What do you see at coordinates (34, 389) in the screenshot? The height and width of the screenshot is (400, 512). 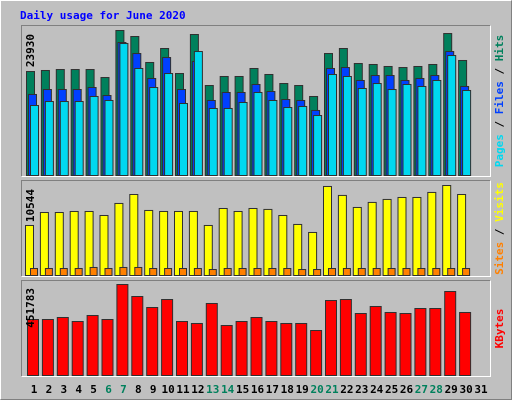 I see `x-tick-label: 1` at bounding box center [34, 389].